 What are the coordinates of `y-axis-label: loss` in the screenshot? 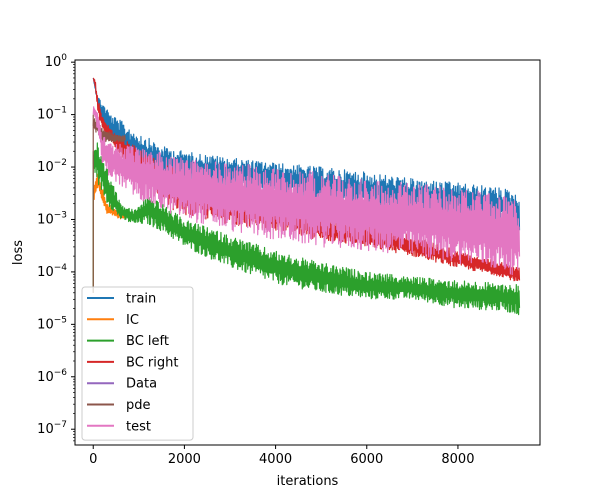 It's located at (18, 252).